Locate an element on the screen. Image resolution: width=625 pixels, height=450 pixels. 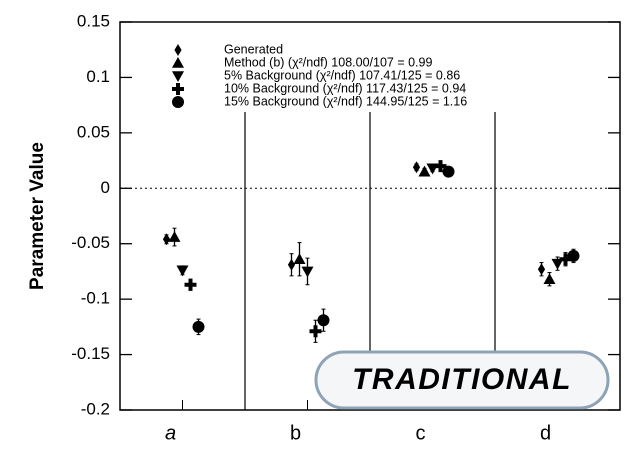
y-tick-label: -0.1 is located at coordinates (95, 298).